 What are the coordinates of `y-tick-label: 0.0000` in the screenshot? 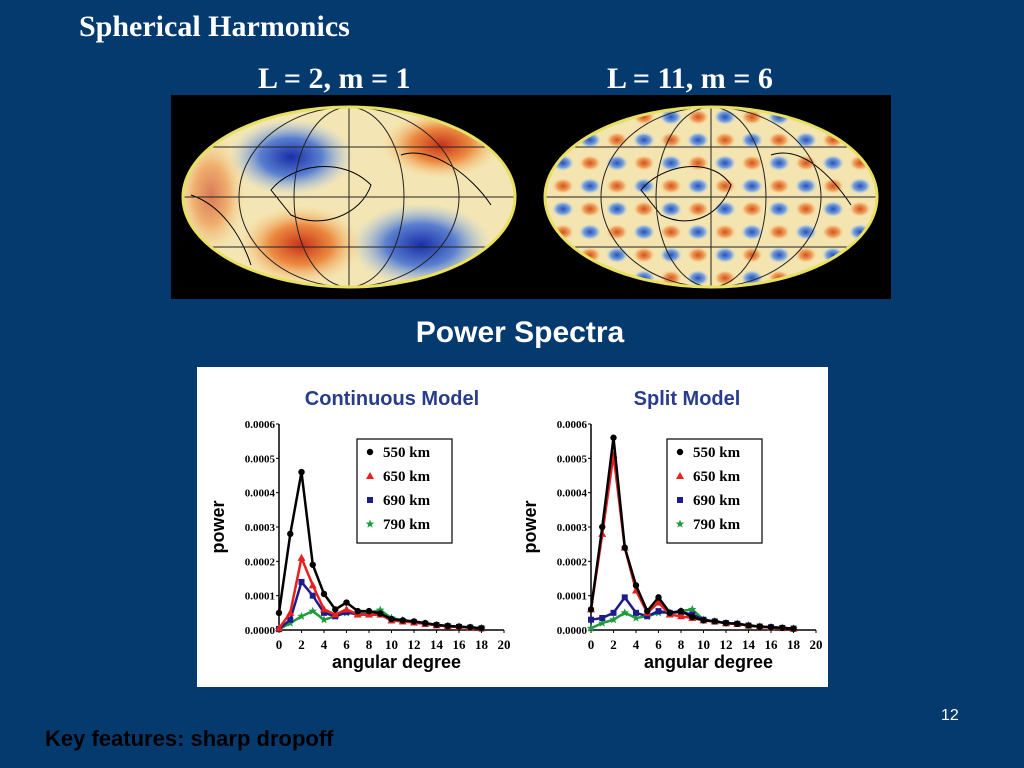 It's located at (260, 631).